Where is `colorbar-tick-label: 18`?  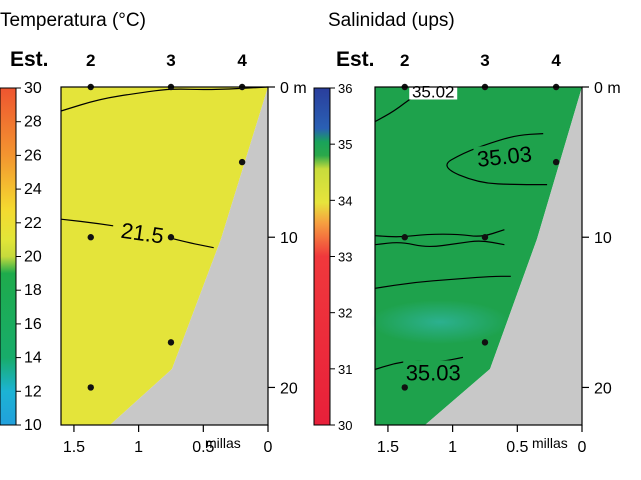
colorbar-tick-label: 18 is located at coordinates (33, 290).